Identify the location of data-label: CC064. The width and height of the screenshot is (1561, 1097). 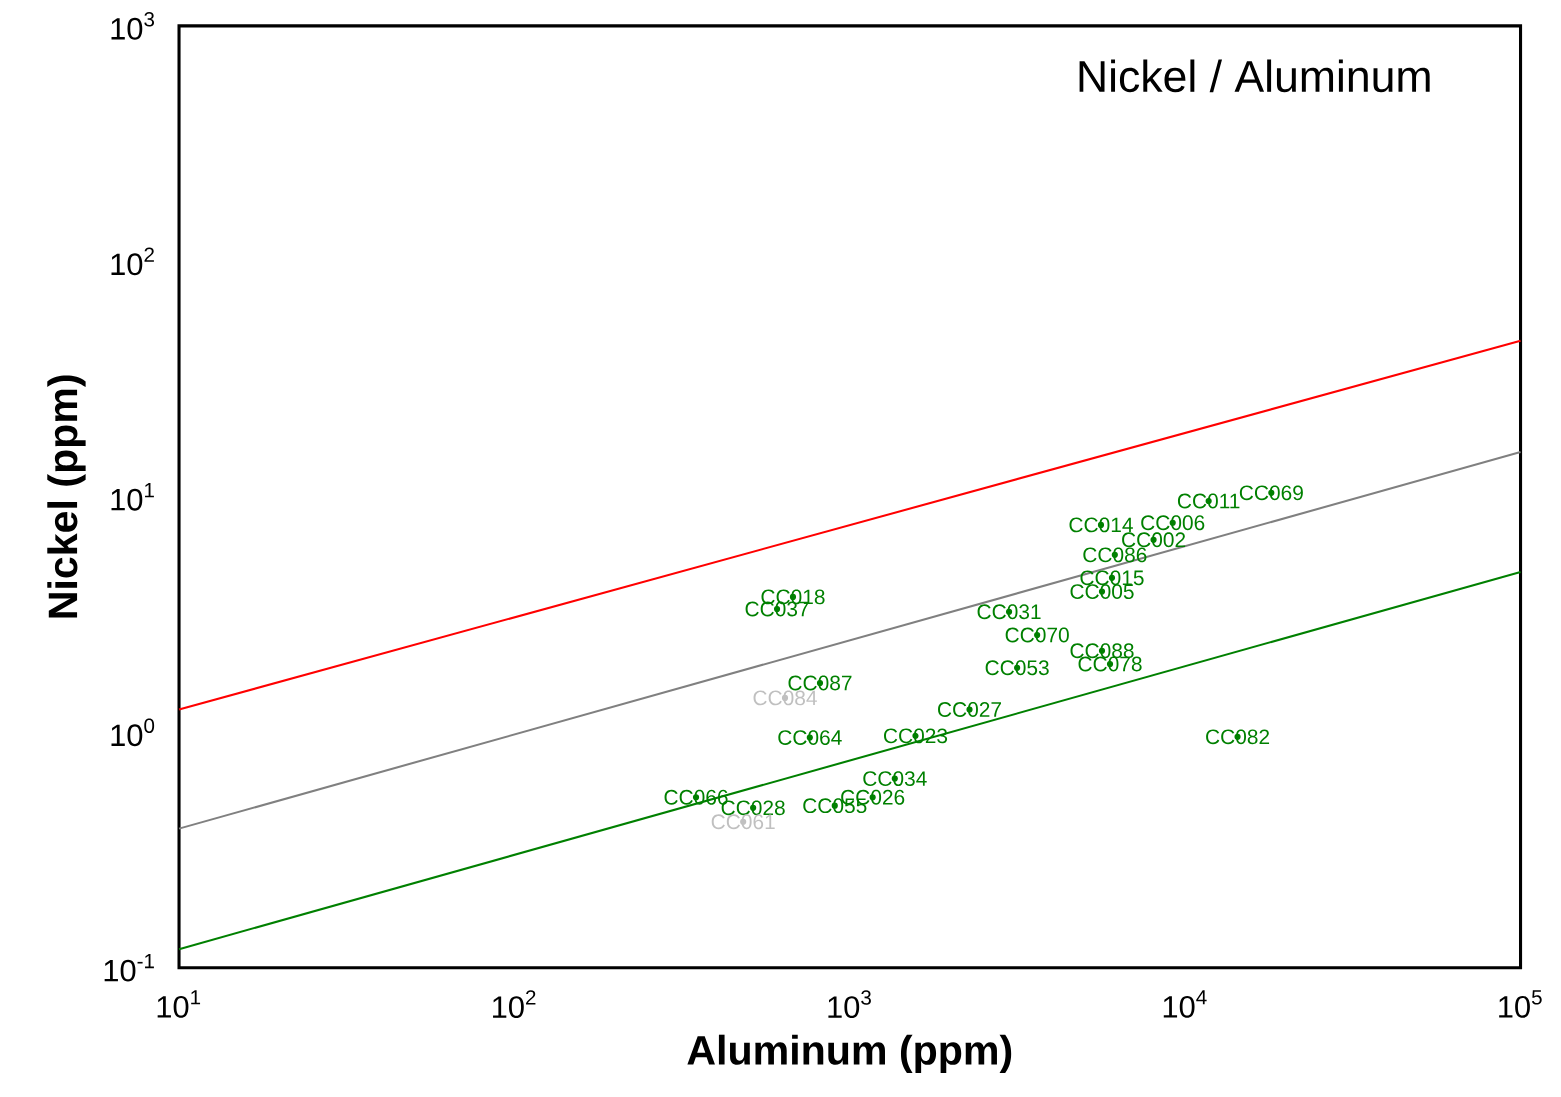
(810, 738).